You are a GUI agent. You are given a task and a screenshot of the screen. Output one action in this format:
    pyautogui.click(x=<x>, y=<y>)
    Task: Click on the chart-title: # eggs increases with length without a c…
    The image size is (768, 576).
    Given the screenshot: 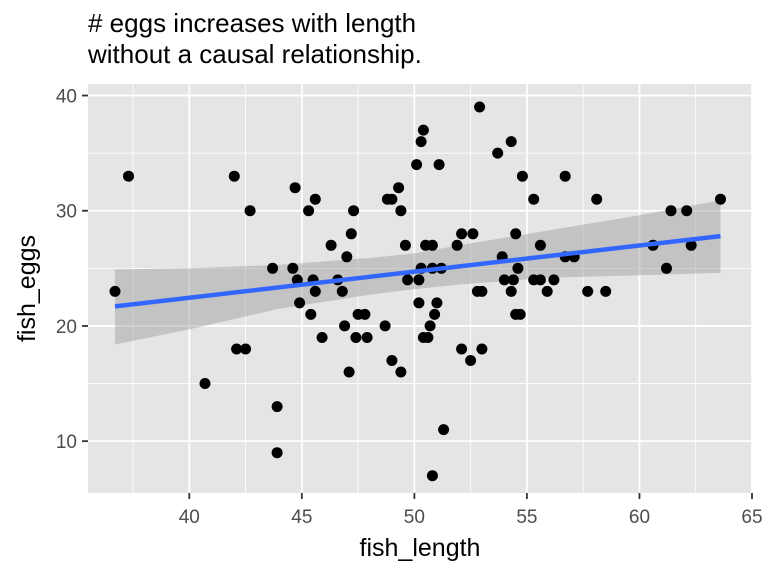 What is the action you would take?
    pyautogui.click(x=255, y=39)
    